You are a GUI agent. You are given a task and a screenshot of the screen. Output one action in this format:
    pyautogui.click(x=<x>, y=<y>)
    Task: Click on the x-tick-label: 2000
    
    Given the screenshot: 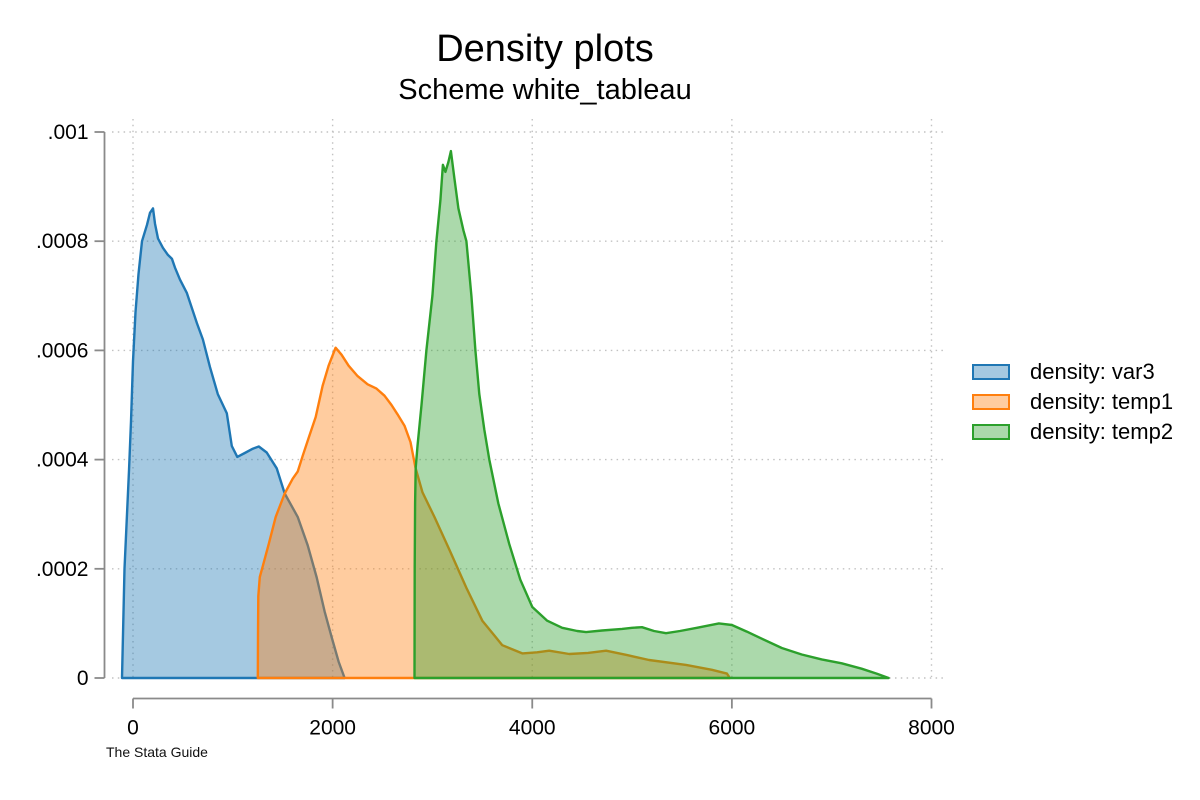 What is the action you would take?
    pyautogui.click(x=332, y=728)
    